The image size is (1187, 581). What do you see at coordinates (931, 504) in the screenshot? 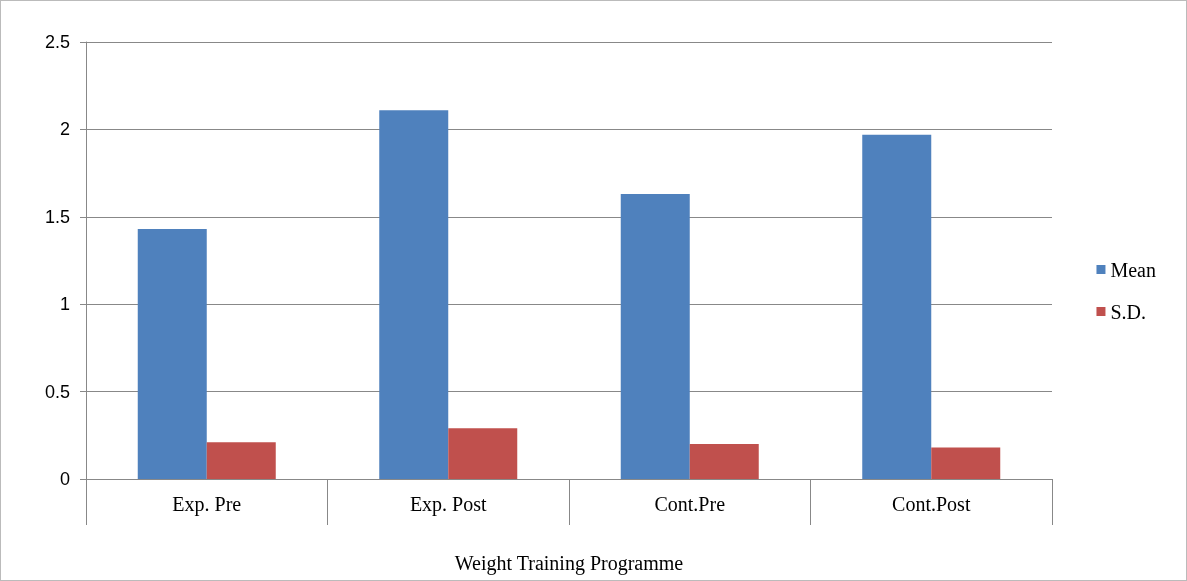
I see `x-tick-label: Cont.Post` at bounding box center [931, 504].